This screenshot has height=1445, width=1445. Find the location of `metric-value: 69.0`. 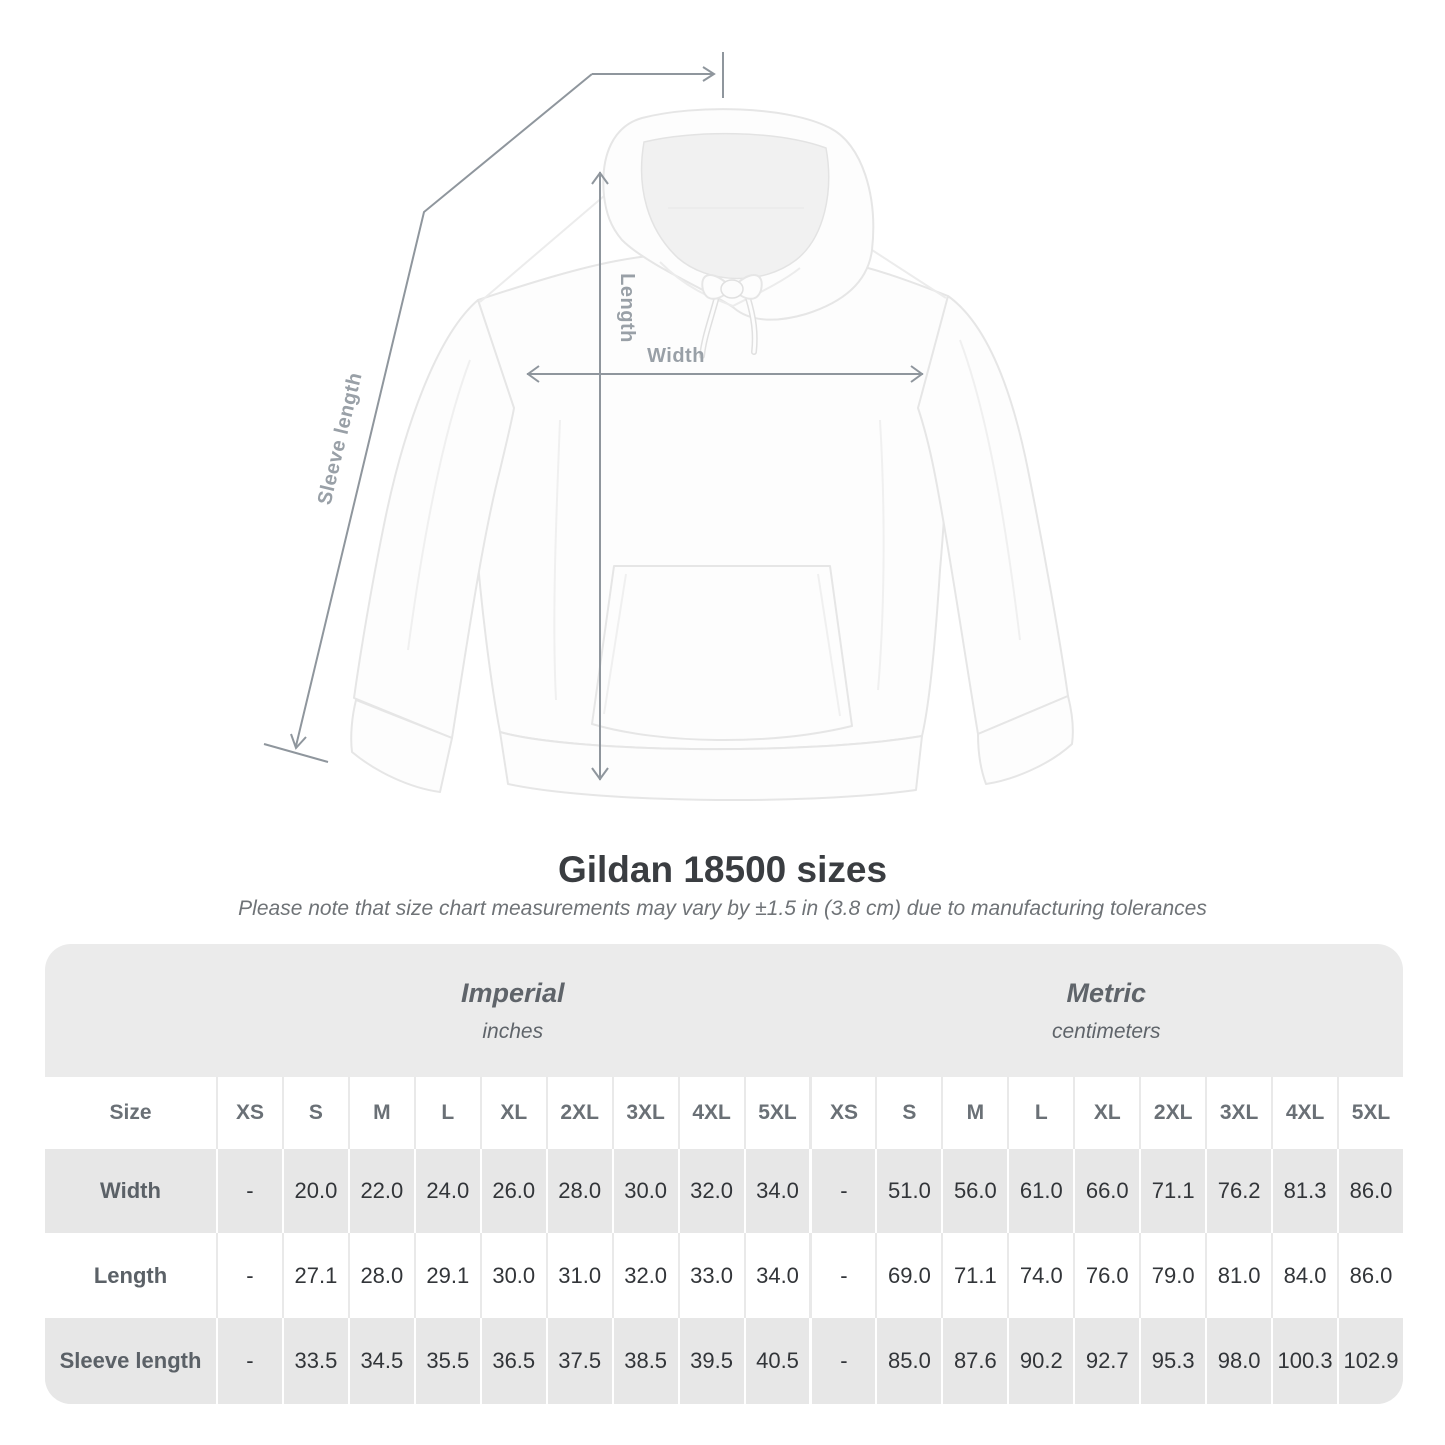

metric-value: 69.0 is located at coordinates (908, 1275).